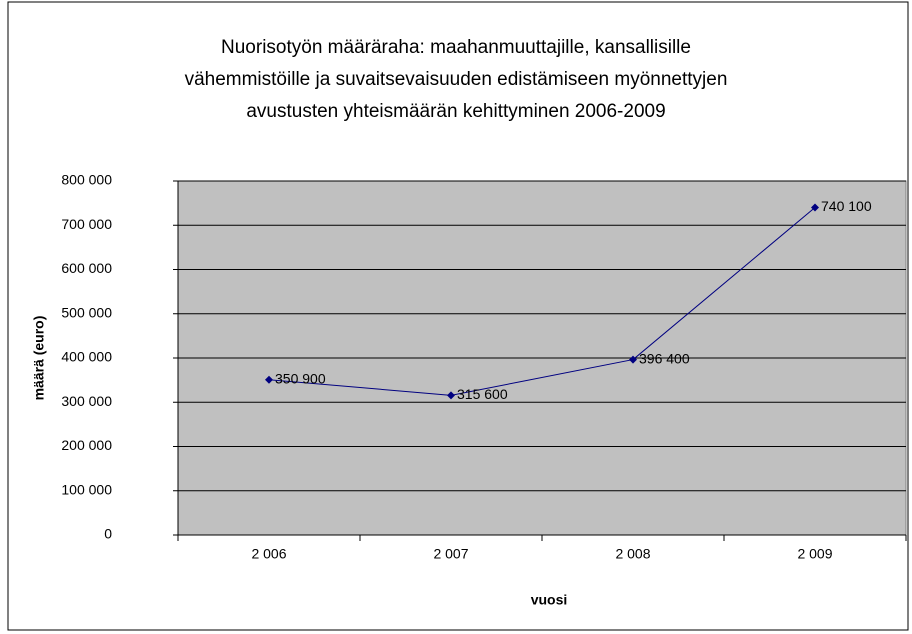  What do you see at coordinates (86, 357) in the screenshot?
I see `y-tick-label: 400 000` at bounding box center [86, 357].